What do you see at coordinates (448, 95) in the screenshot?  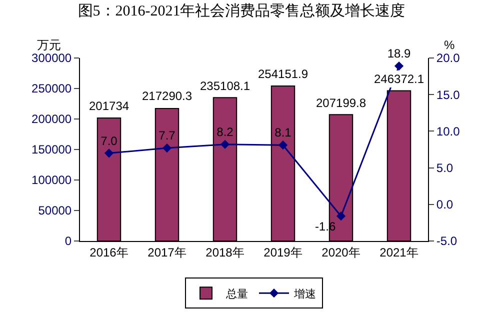 I see `y2-tick-label: 15.0` at bounding box center [448, 95].